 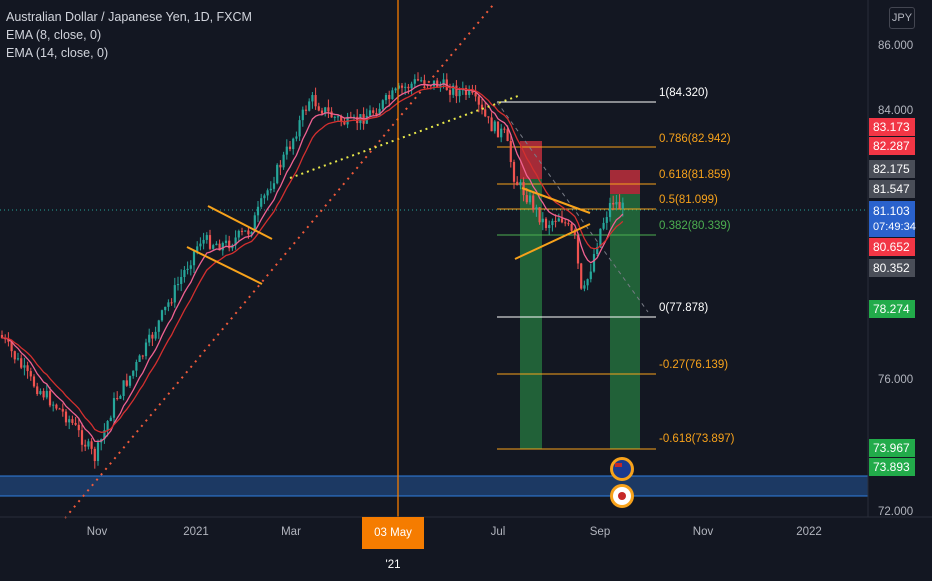 I want to click on price-tag: 78.274, so click(x=892, y=309).